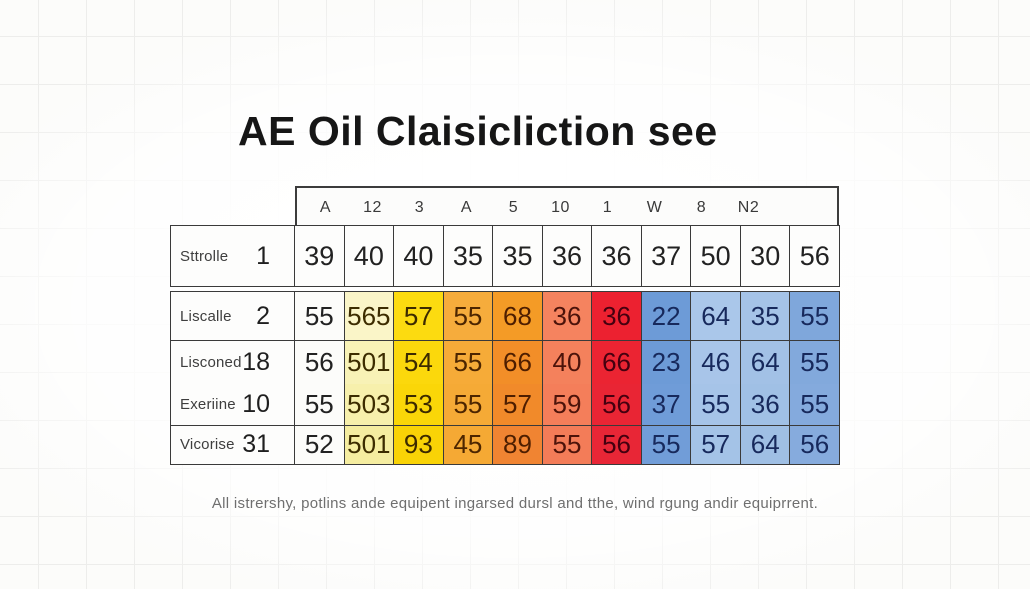  Describe the element at coordinates (764, 256) in the screenshot. I see `value-cell: 30` at that location.